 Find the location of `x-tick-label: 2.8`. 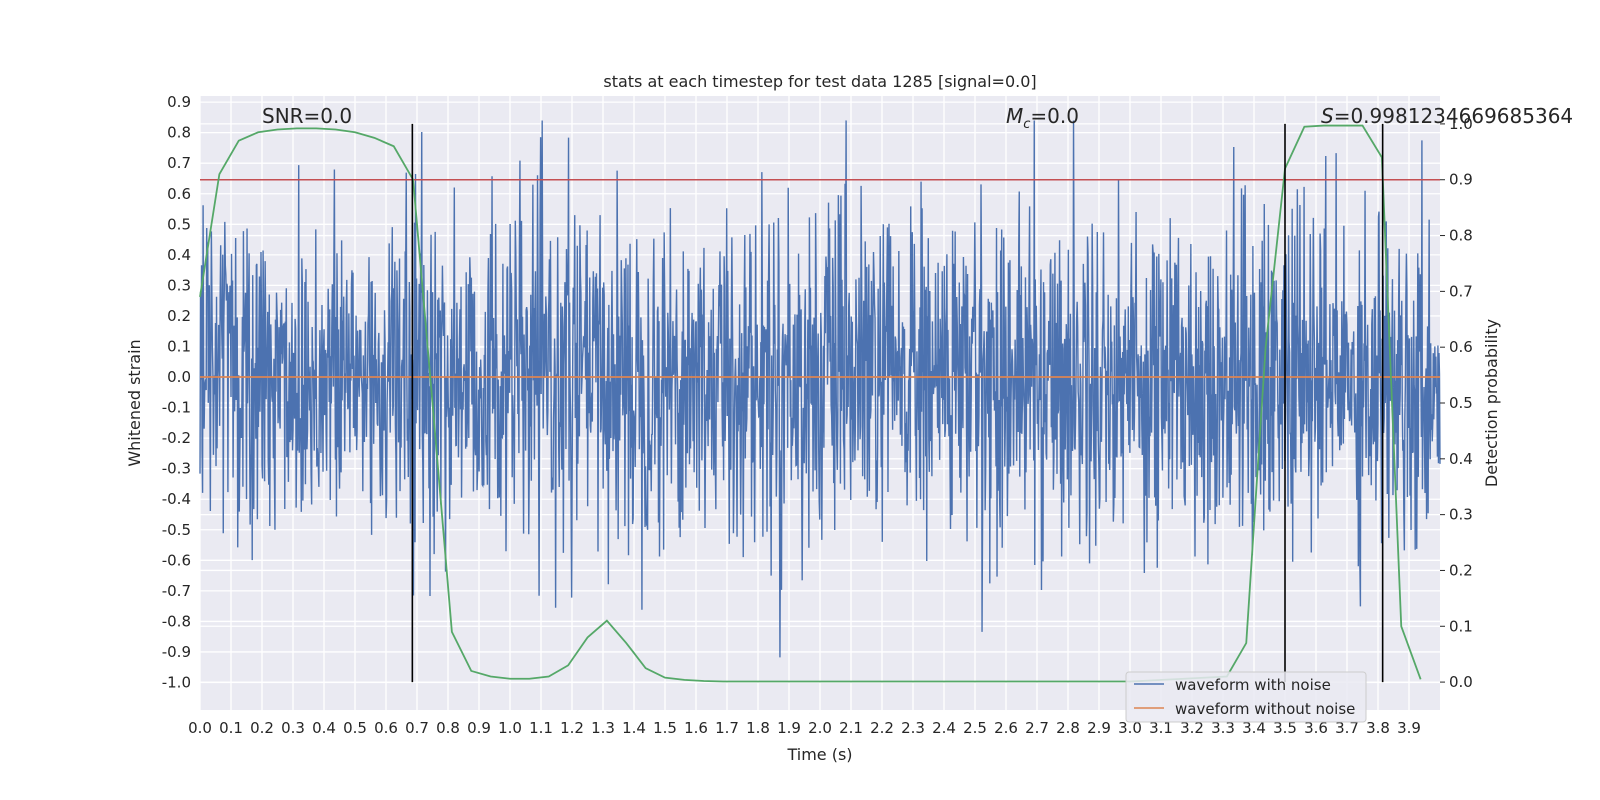

x-tick-label: 2.8 is located at coordinates (1068, 728).